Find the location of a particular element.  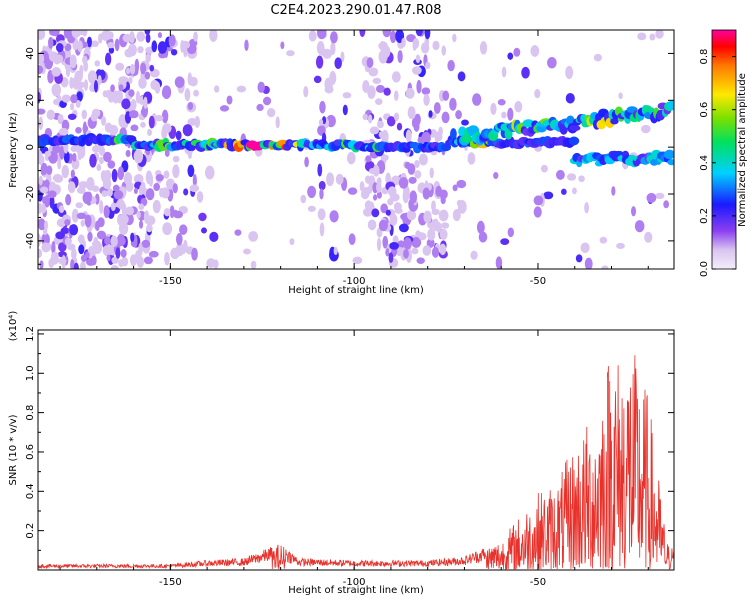

colorbar-axes: 0.0 0.2 0.4 0.6 0.8 is located at coordinates (717, 163).